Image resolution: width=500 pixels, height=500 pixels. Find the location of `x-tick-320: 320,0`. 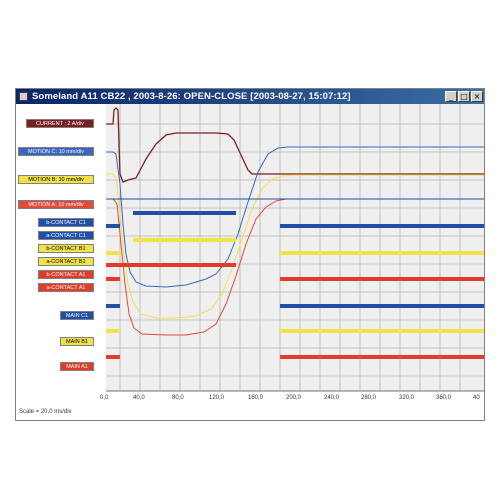

x-tick-320: 320,0 is located at coordinates (407, 398).